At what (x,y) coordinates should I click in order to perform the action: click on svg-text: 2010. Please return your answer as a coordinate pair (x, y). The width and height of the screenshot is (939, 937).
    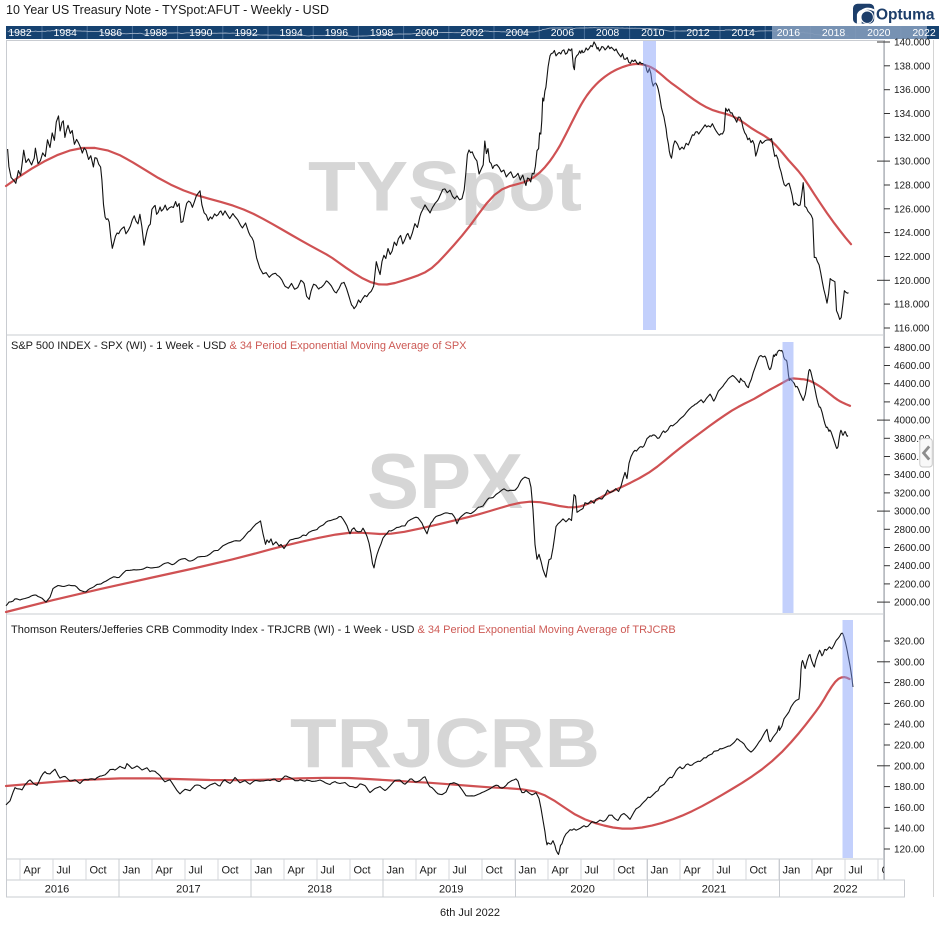
    Looking at the image, I should click on (653, 33).